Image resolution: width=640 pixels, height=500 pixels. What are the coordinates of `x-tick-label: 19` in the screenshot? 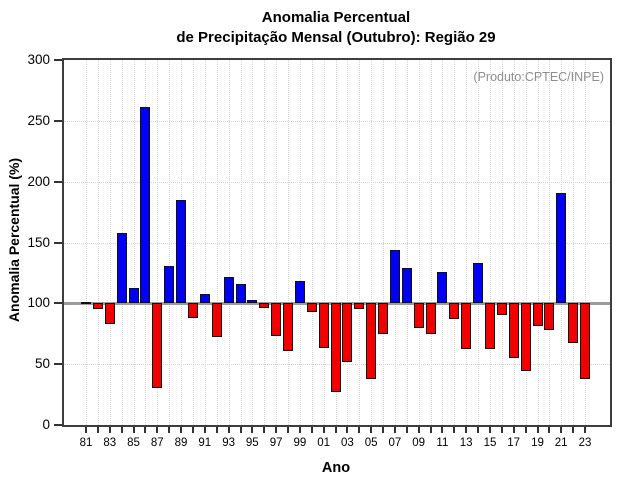 It's located at (537, 443).